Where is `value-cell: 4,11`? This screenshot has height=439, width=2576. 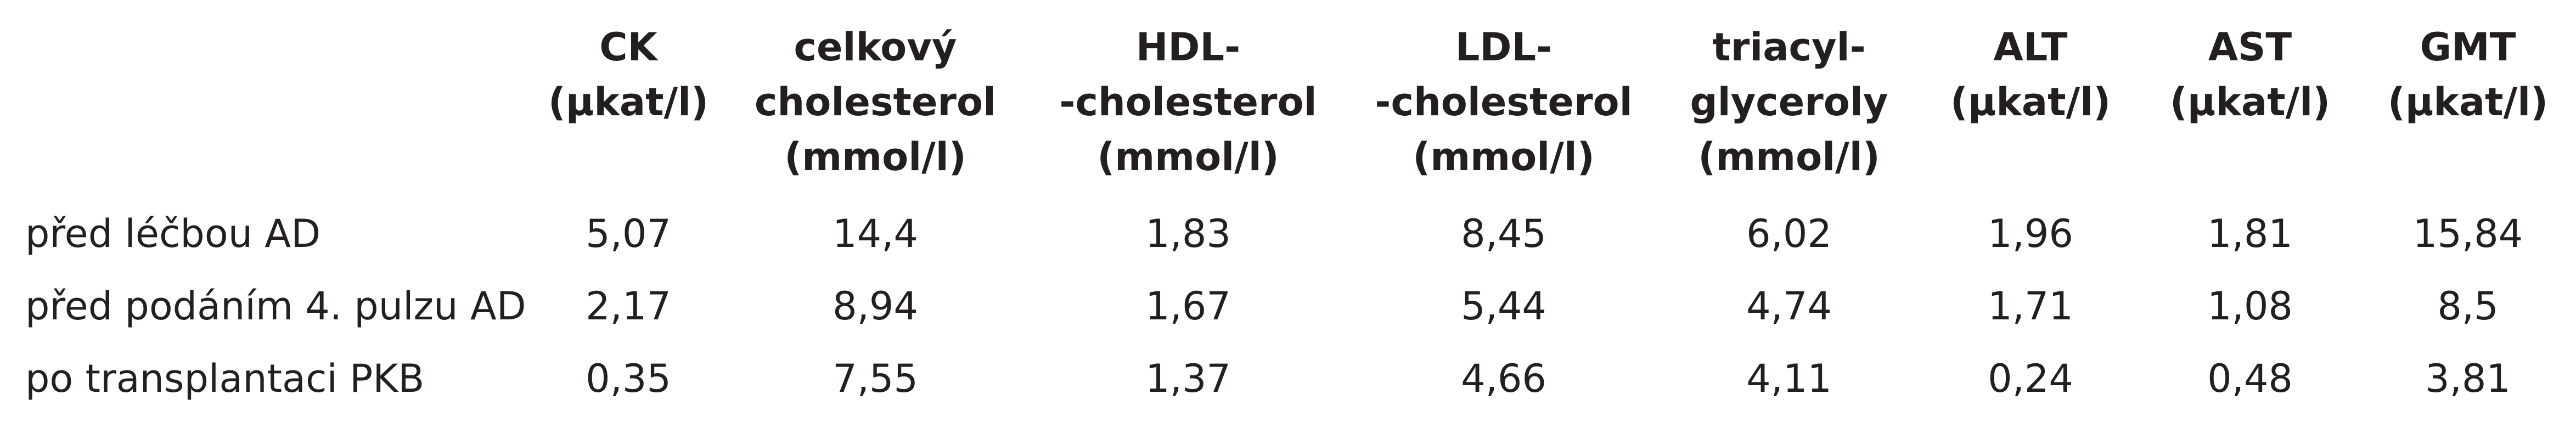 value-cell: 4,11 is located at coordinates (1789, 378).